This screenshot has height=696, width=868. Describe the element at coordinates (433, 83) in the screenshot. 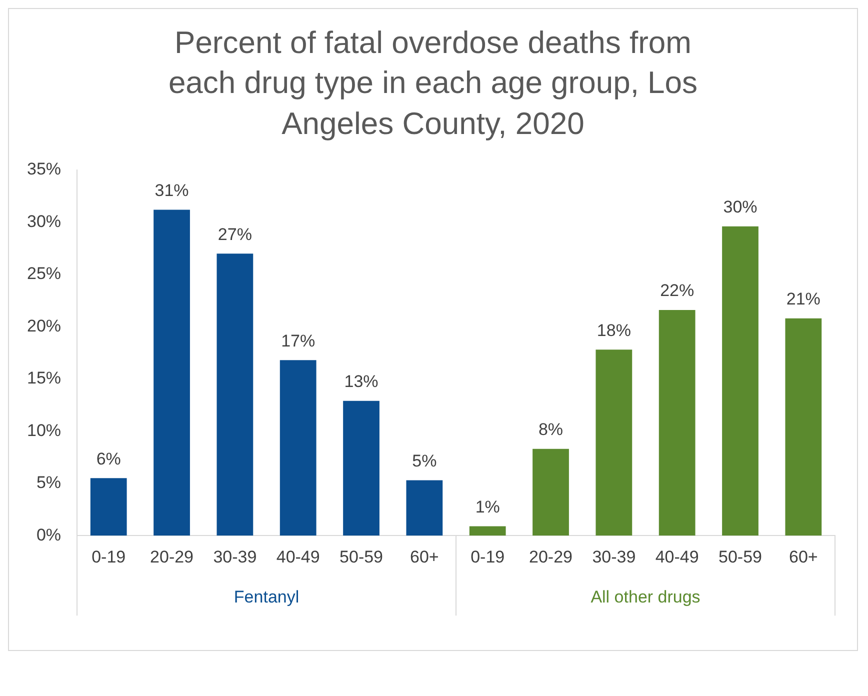

I see `chart-title: Percent of fatal overdose deaths from each drug type in each age group, Los Angeles County, 2020` at that location.